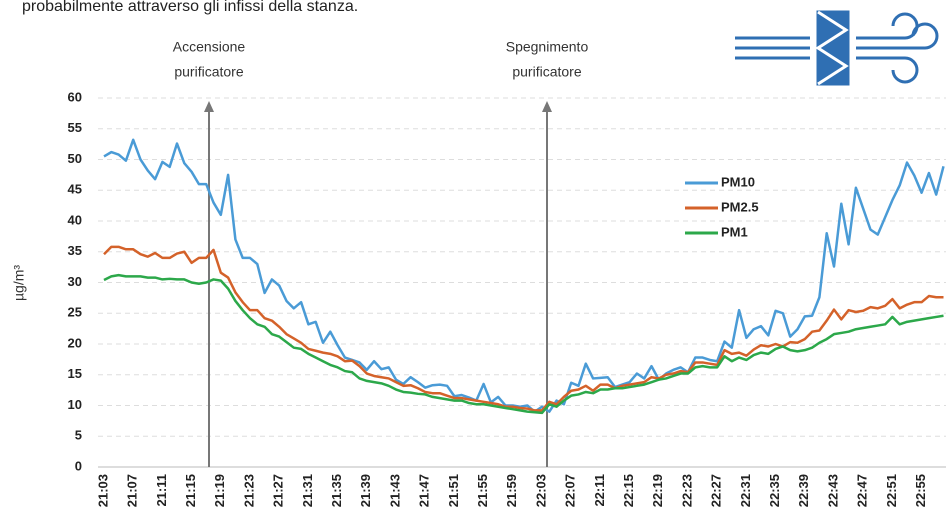 This screenshot has width=946, height=518. What do you see at coordinates (75, 250) in the screenshot?
I see `y-tick-label: 35` at bounding box center [75, 250].